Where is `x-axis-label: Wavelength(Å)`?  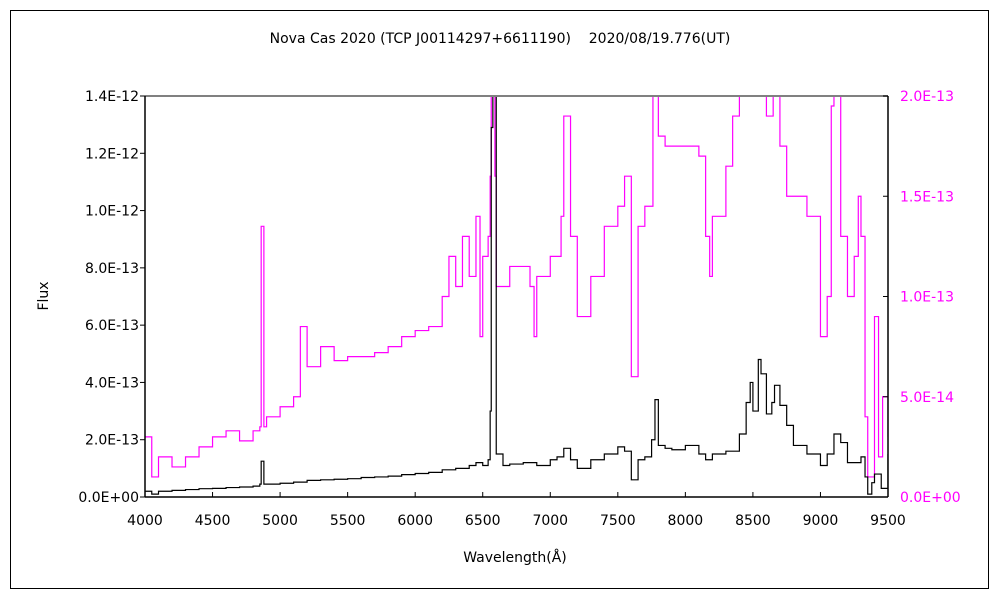 x-axis-label: Wavelength(Å) is located at coordinates (515, 557).